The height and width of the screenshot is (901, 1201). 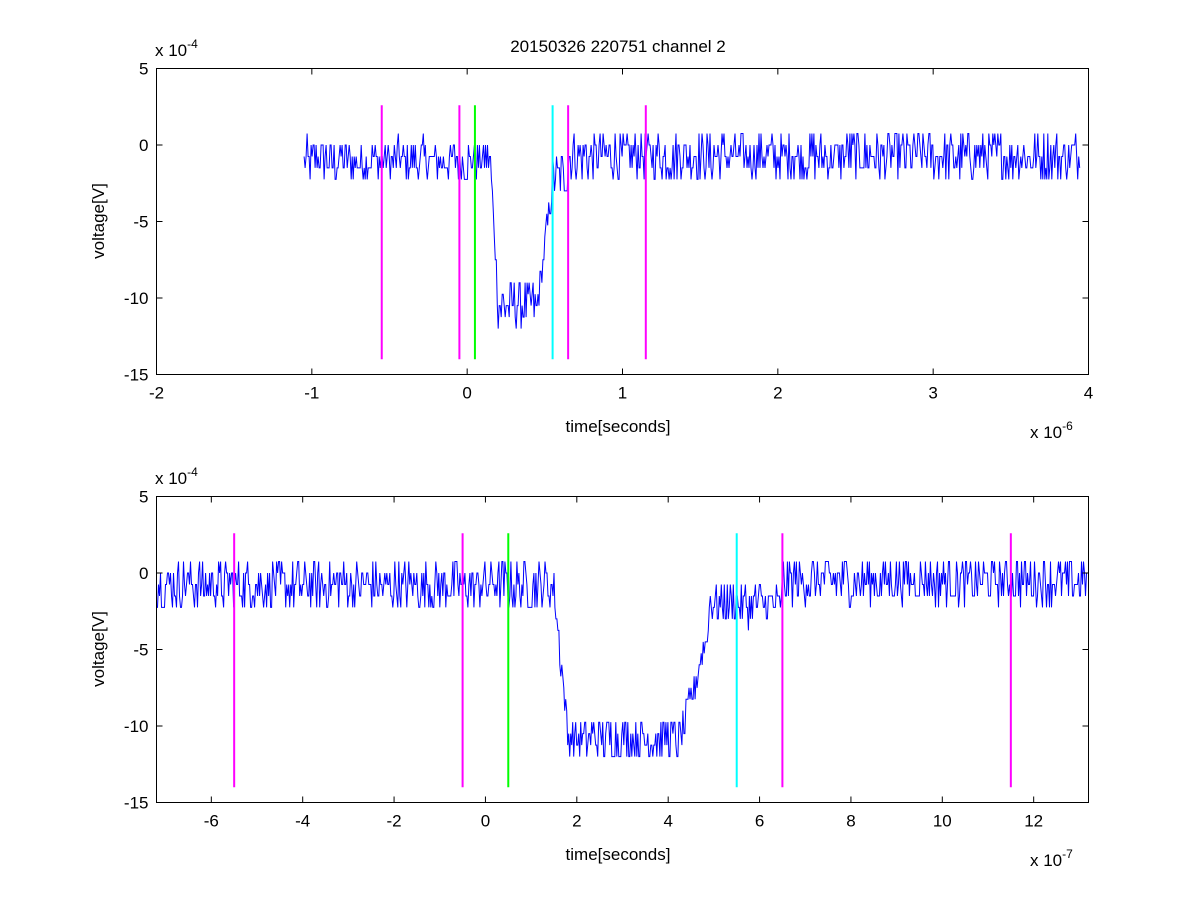 I want to click on top-plot-x-tick-label: 2, so click(x=777, y=393).